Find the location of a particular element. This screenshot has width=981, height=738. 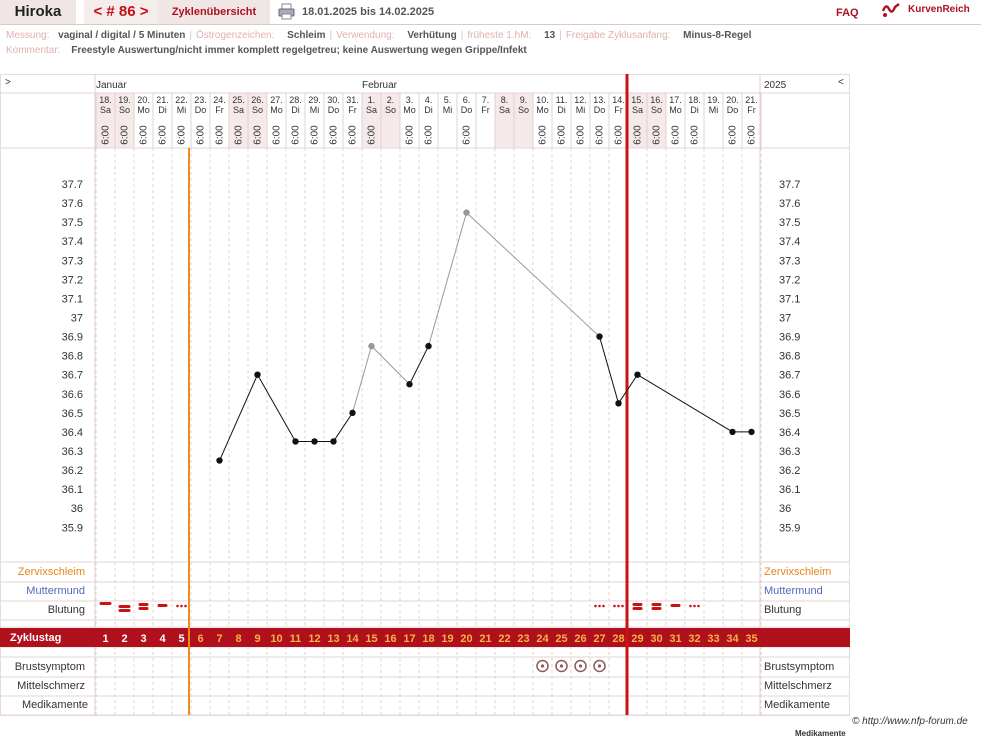

faq-link: FAQ is located at coordinates (847, 13).